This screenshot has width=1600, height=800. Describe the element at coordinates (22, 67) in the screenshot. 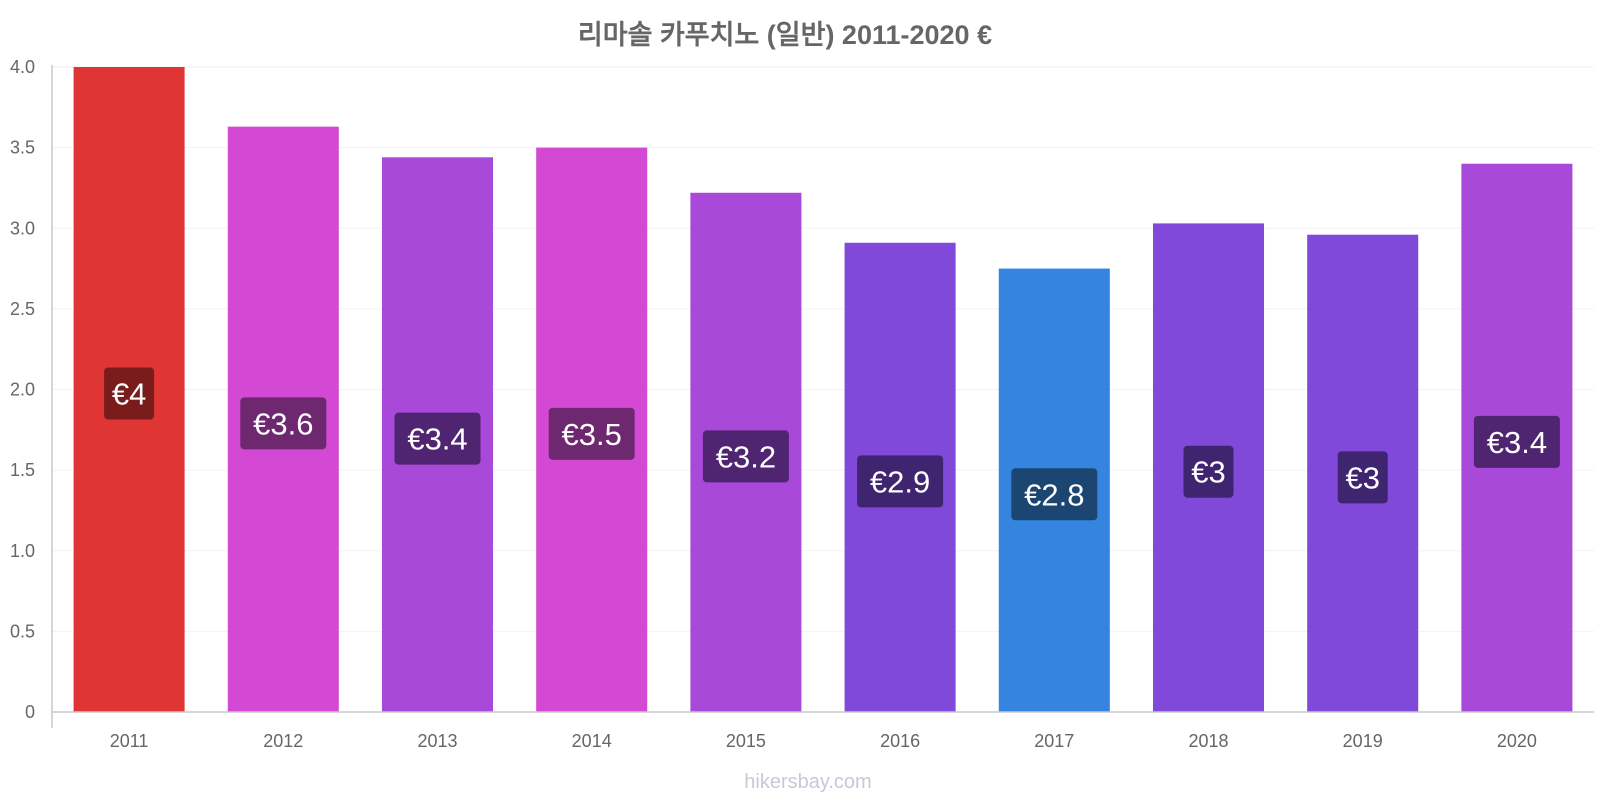

I see `y-tick-label: 4.0` at that location.